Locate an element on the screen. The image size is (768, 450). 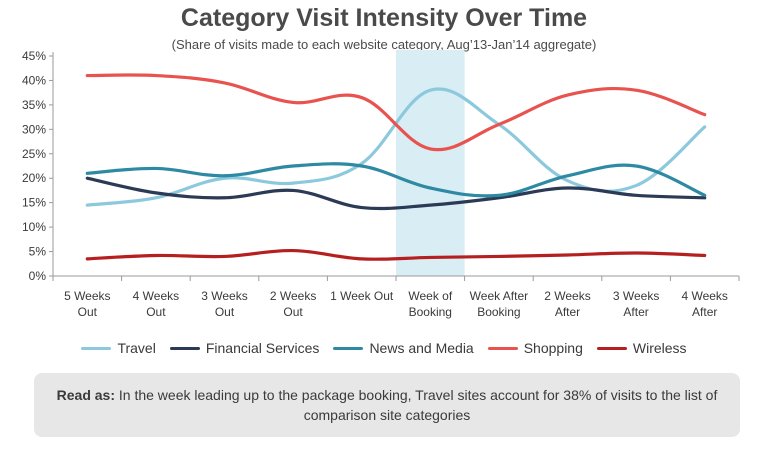
x-tick-label: 4 Weeks After is located at coordinates (704, 304).